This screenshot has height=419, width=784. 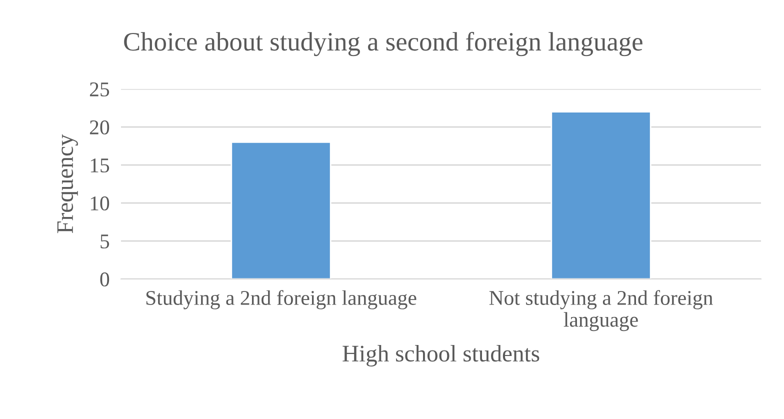 I want to click on y-tick-label: 20, so click(x=100, y=127).